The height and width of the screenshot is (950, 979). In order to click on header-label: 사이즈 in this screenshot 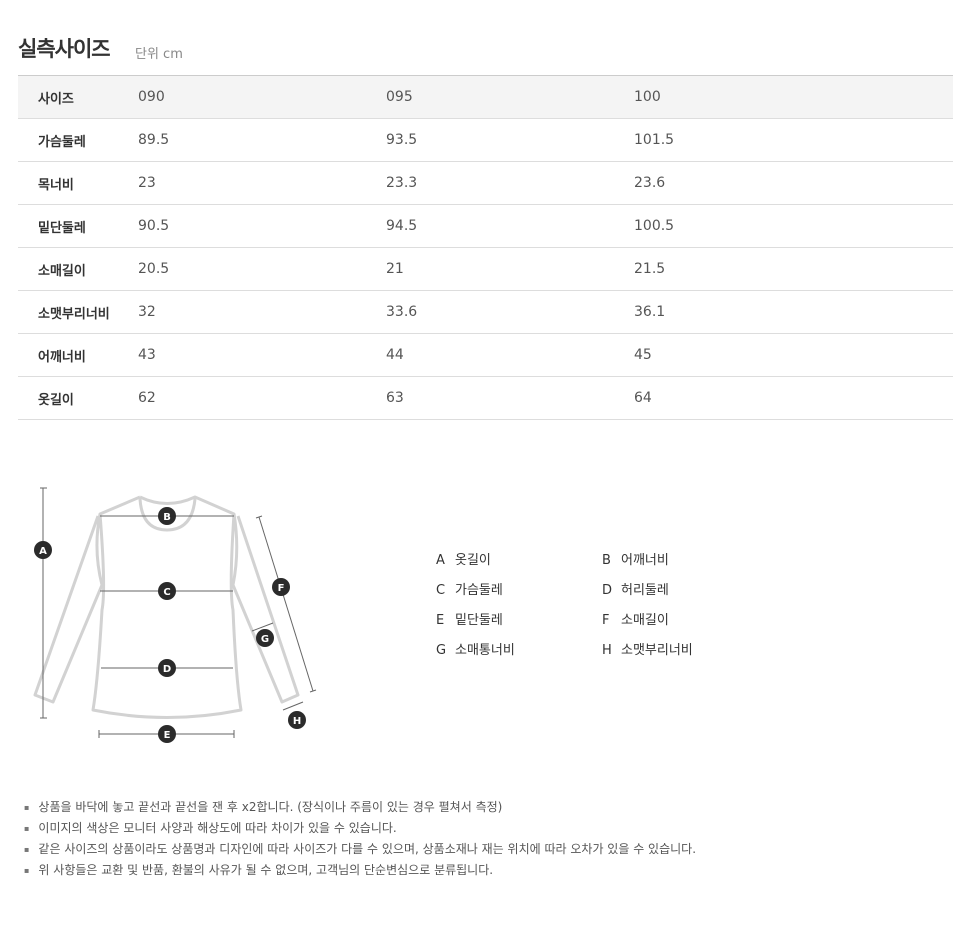, I will do `click(56, 99)`.